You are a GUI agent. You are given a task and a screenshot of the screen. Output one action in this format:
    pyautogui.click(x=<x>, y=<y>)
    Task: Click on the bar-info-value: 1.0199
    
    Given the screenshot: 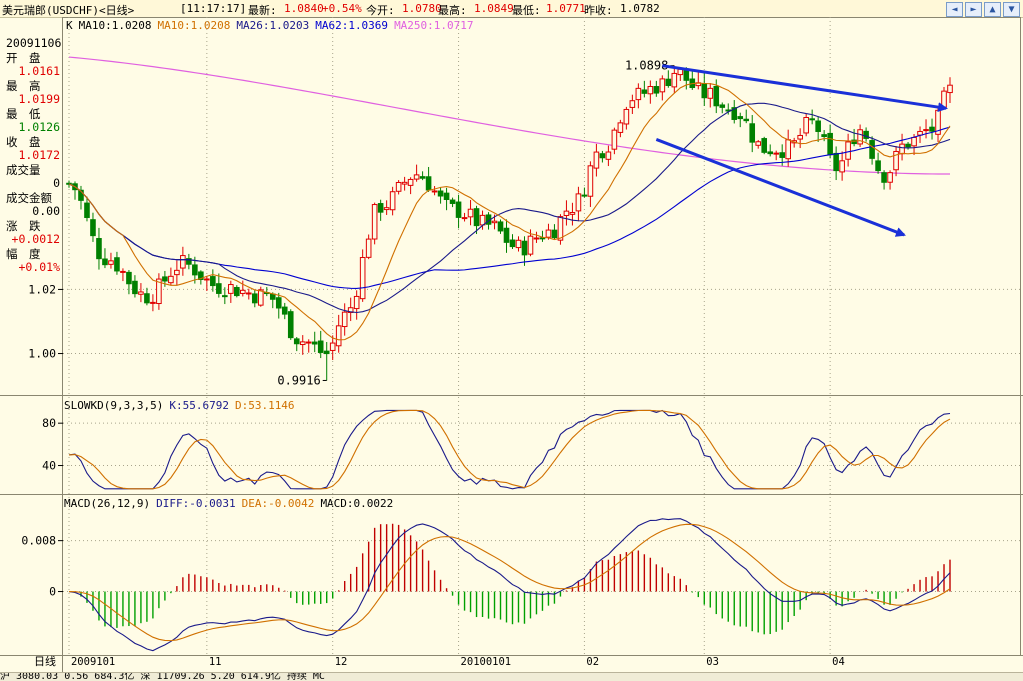 What is the action you would take?
    pyautogui.click(x=39, y=99)
    